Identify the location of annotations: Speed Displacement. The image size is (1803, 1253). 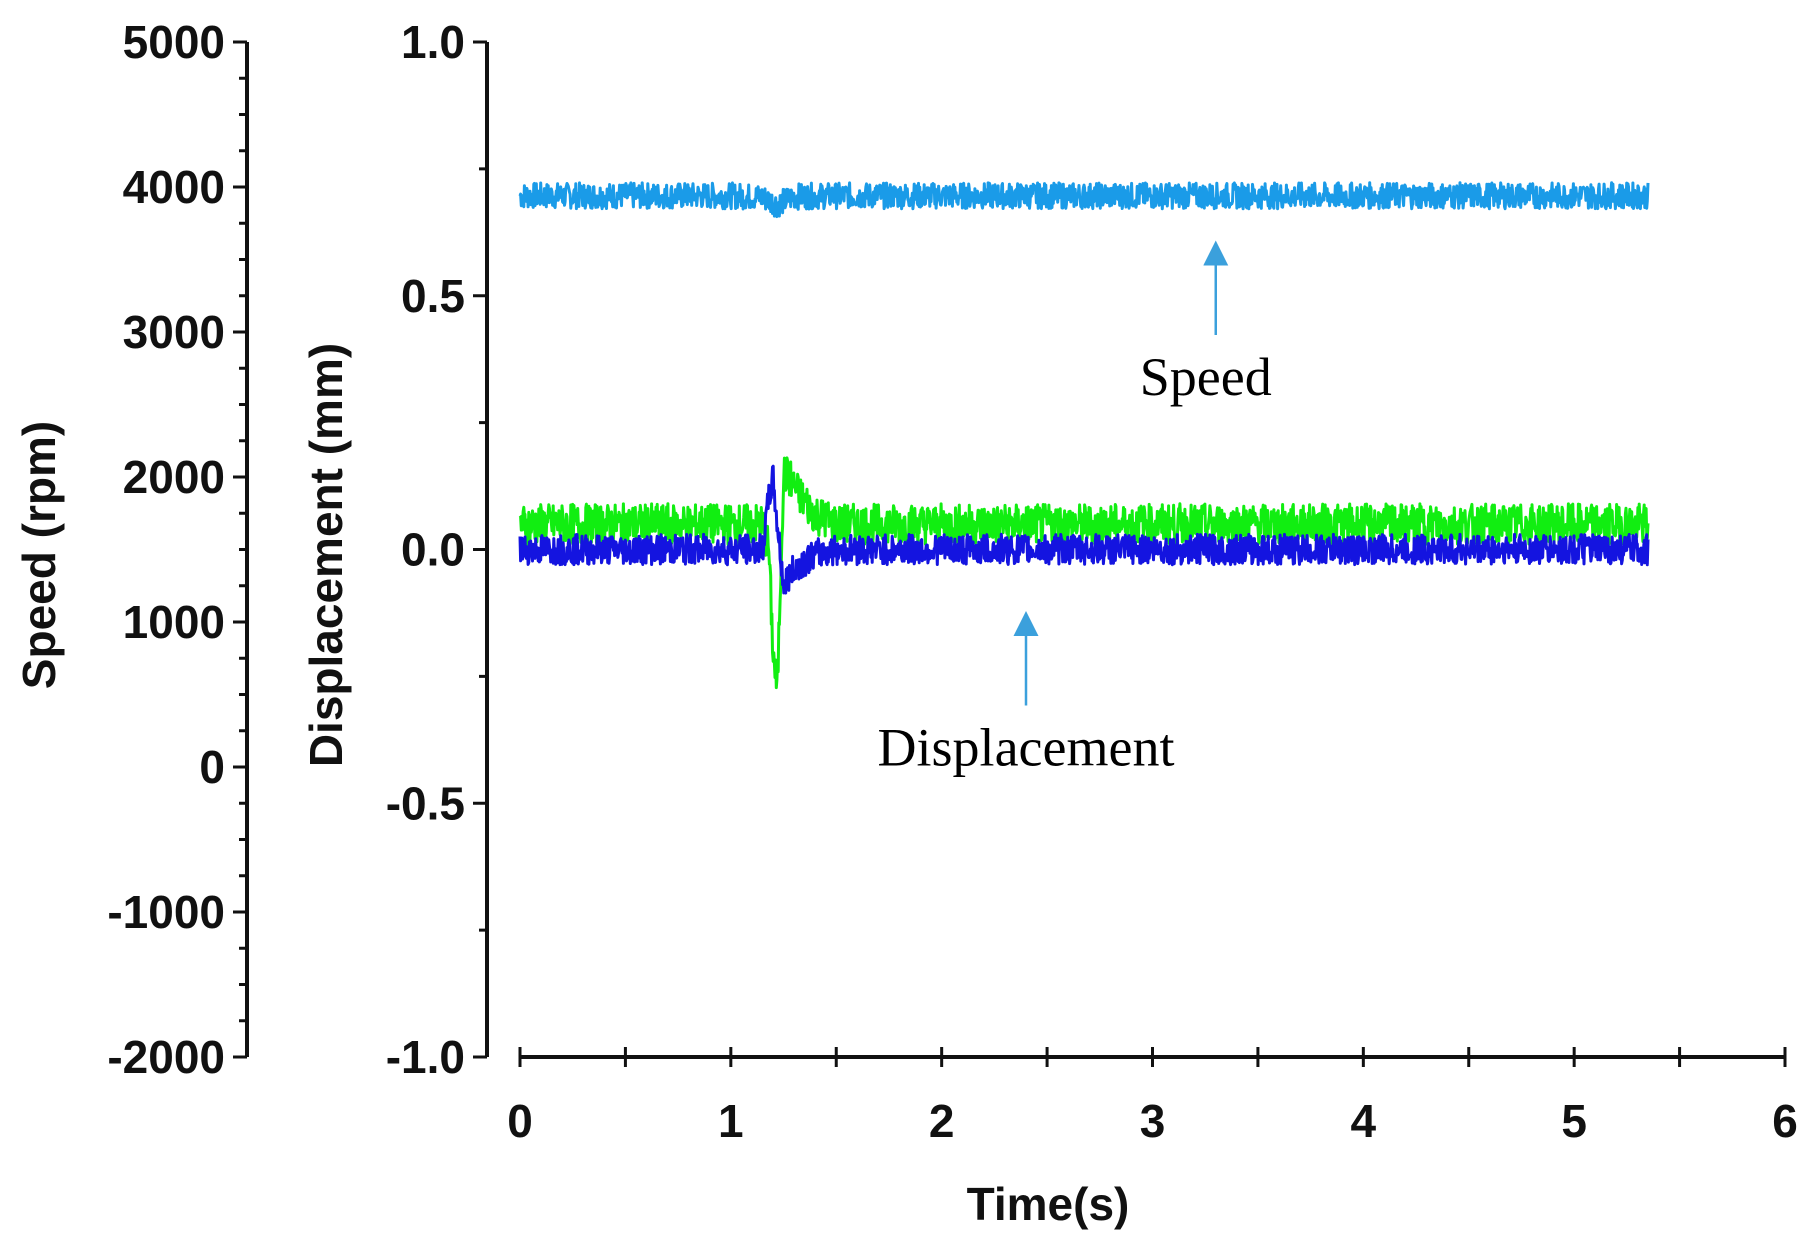
(1075, 508).